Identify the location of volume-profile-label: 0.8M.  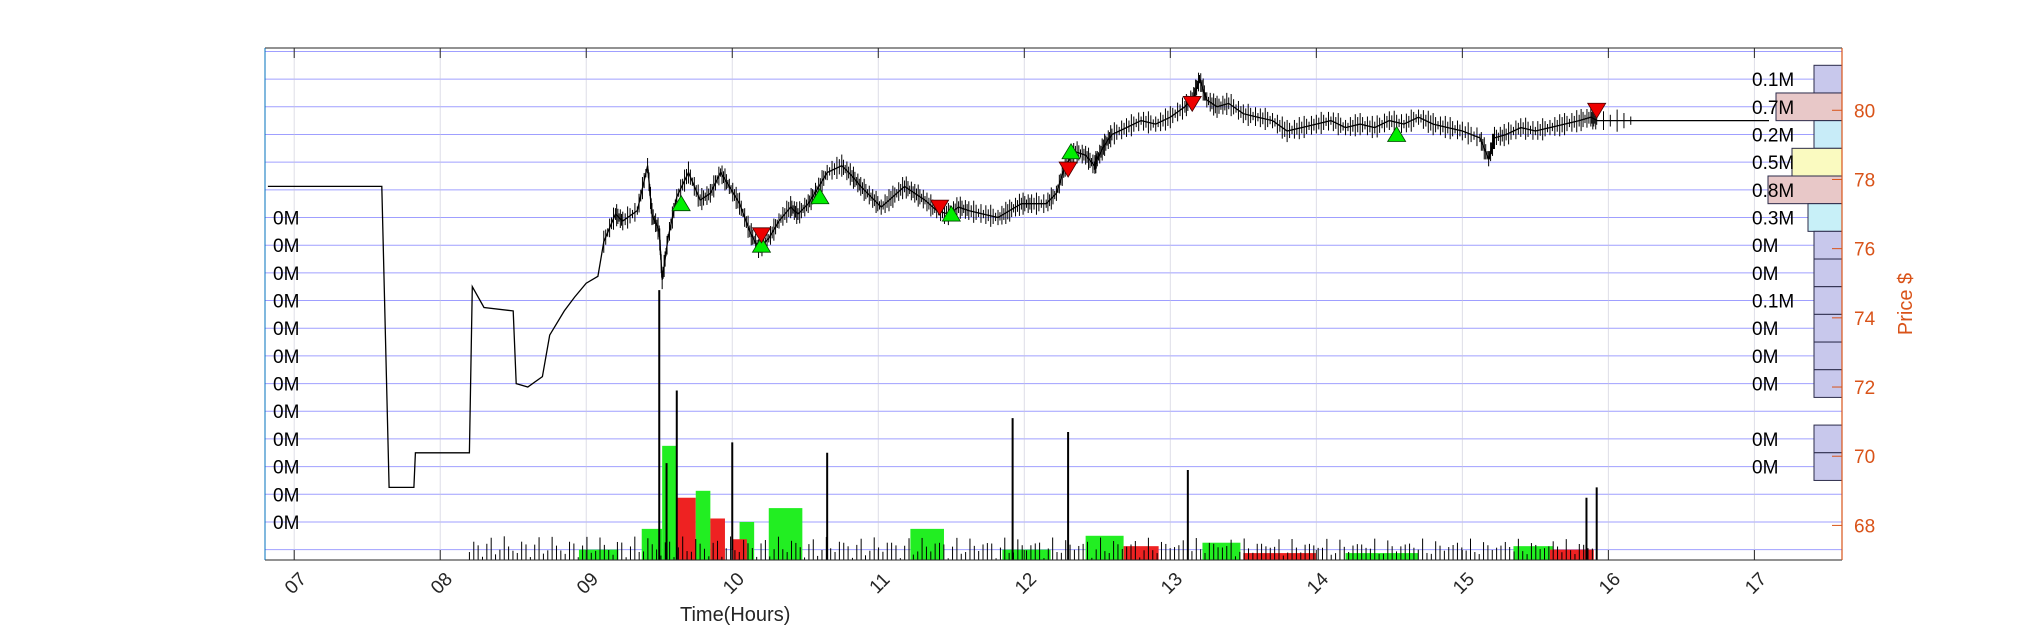
(1773, 191).